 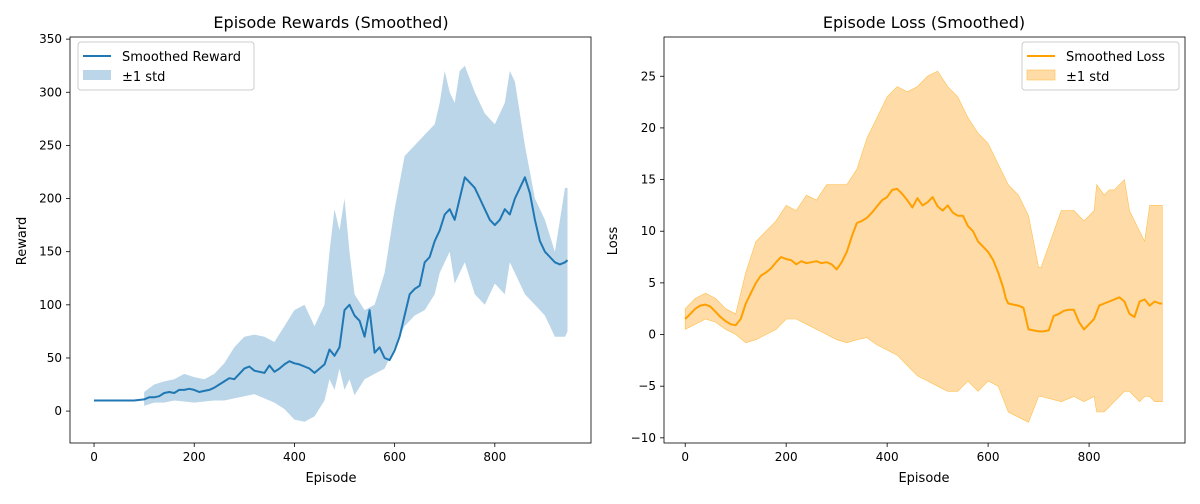 I want to click on reward-y-tick-label: 300, so click(x=50, y=92).